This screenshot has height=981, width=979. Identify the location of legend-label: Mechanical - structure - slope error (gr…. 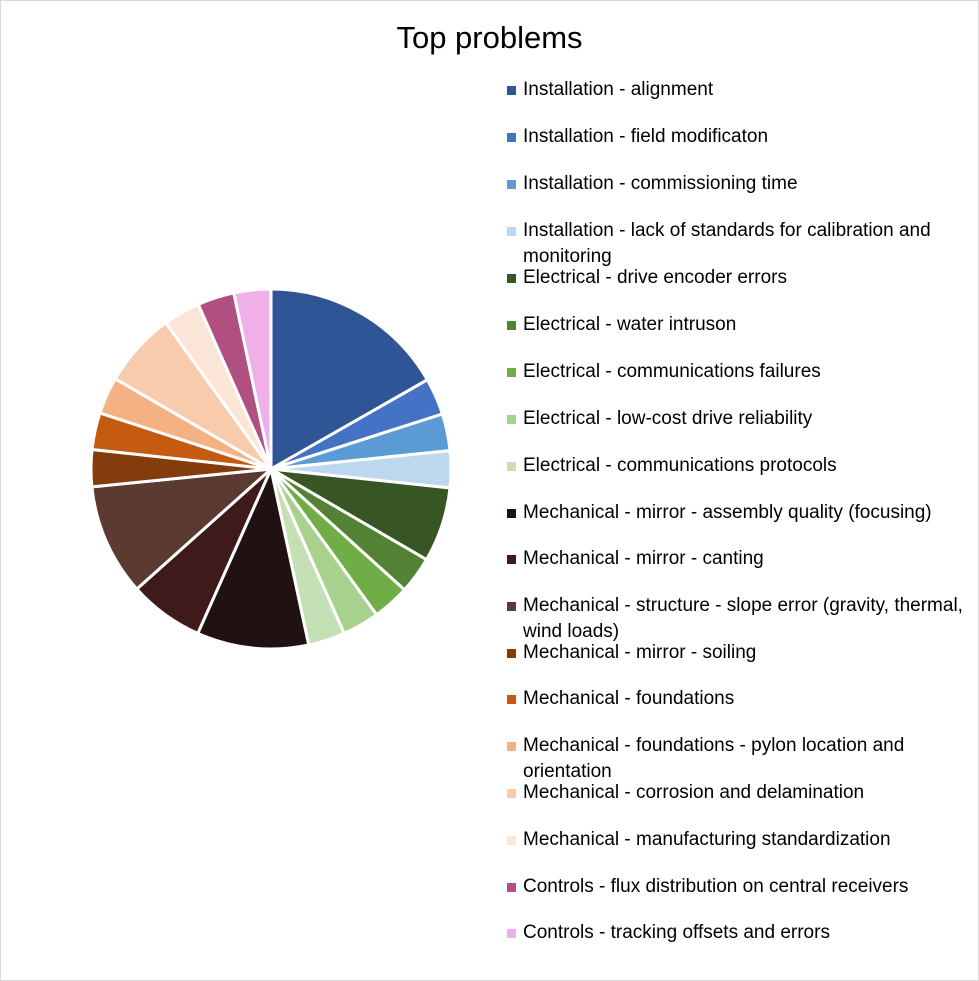
(743, 618).